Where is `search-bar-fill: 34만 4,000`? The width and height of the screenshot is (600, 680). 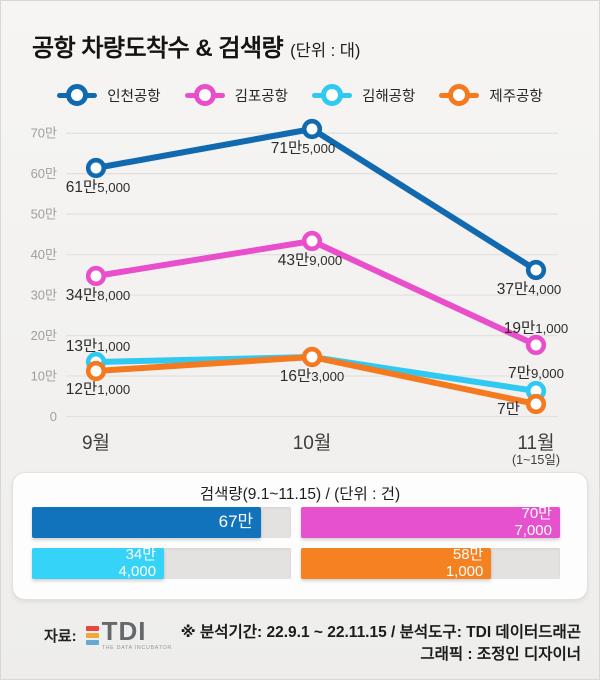
search-bar-fill: 34만 4,000 is located at coordinates (98, 563).